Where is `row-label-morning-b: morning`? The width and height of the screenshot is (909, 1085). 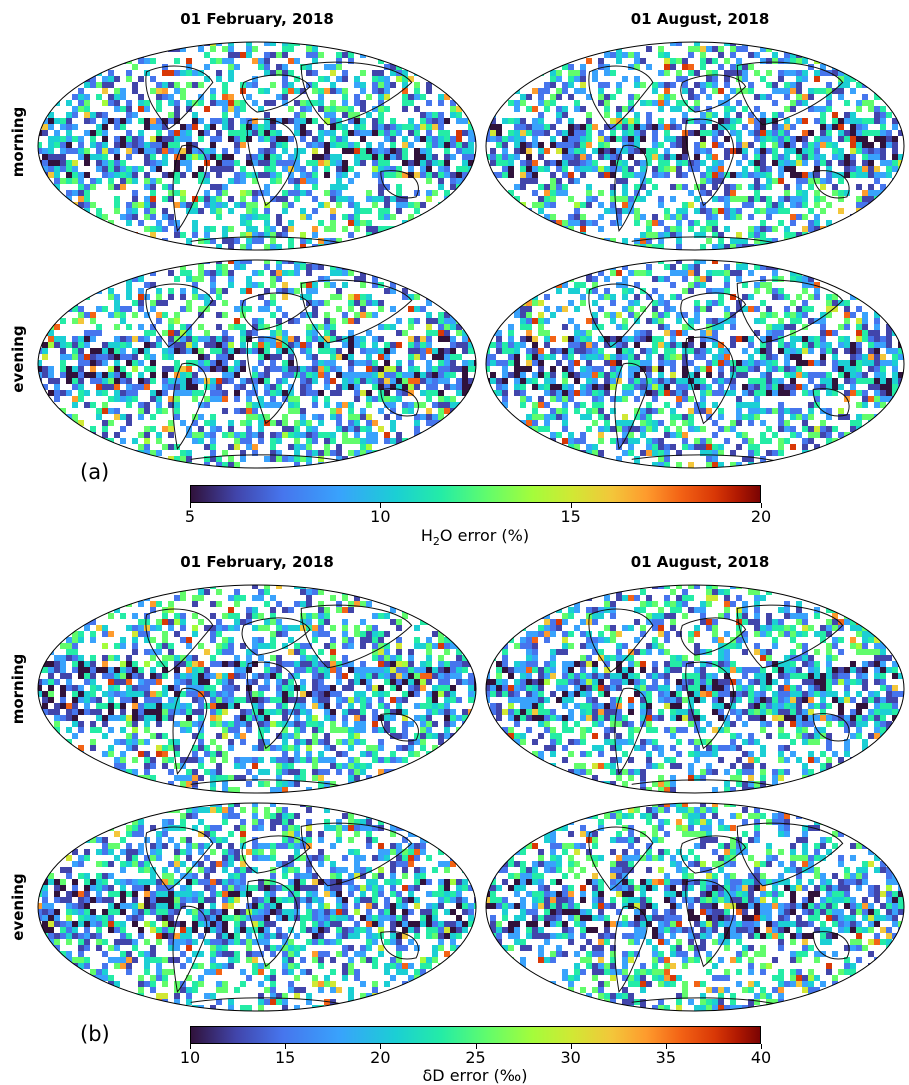
row-label-morning-b: morning is located at coordinates (18, 689).